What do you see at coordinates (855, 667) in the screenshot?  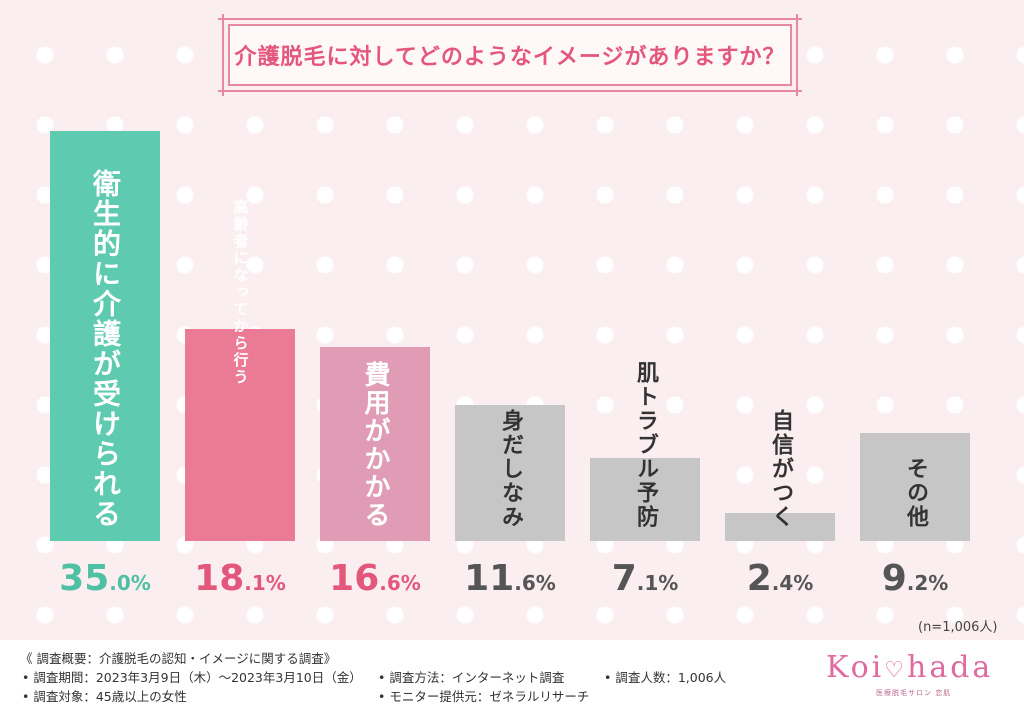 I see `logo-text-left: Koi` at bounding box center [855, 667].